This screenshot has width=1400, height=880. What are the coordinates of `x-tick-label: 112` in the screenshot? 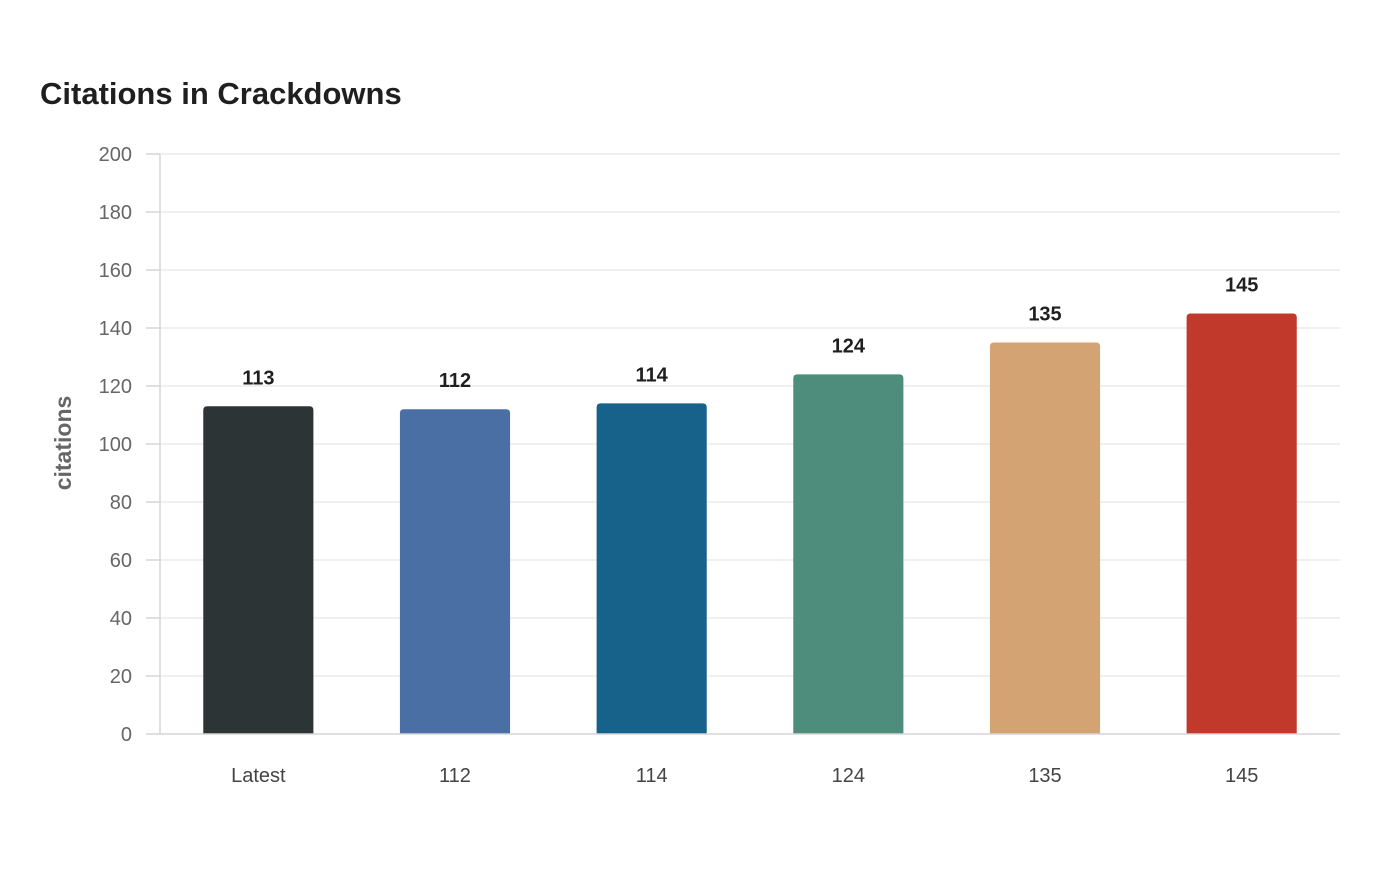 It's located at (455, 776).